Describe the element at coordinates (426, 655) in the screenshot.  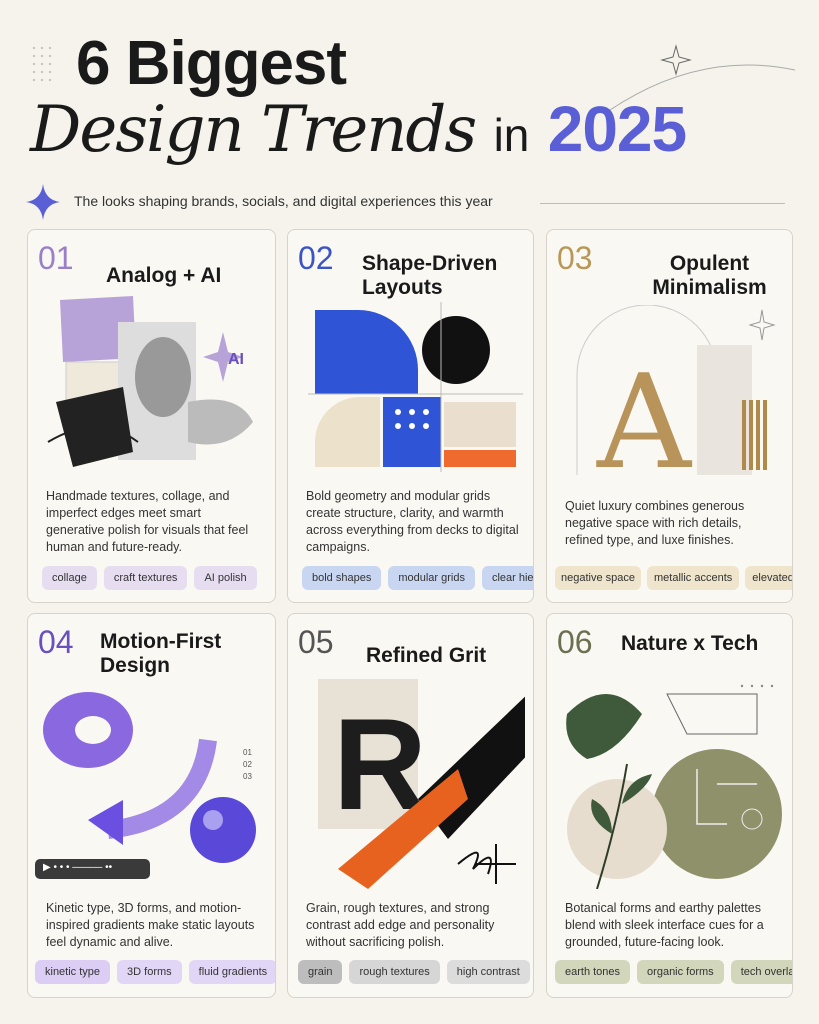
I see `card-title: Refined Grit` at that location.